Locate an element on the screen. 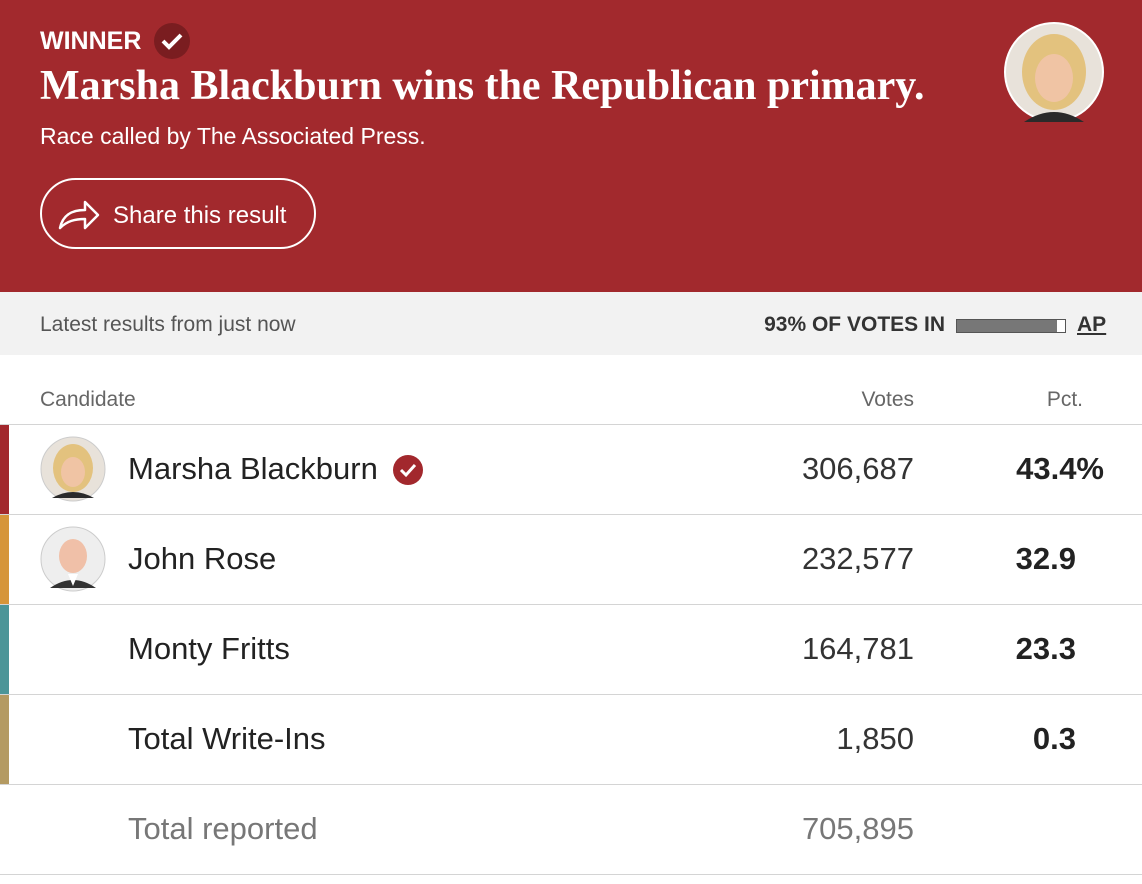 This screenshot has height=884, width=1142. vote-count: 164,781 is located at coordinates (857, 648).